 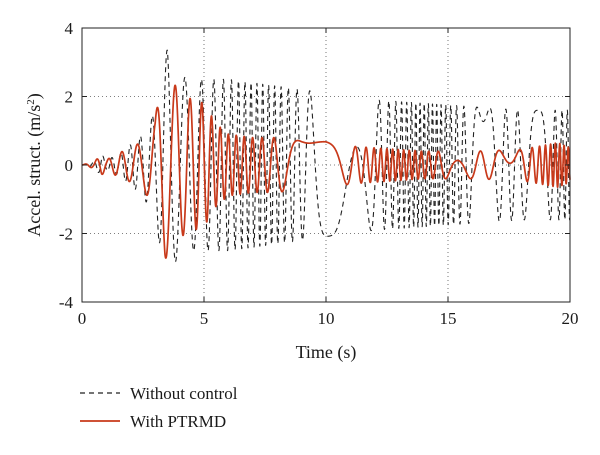 I want to click on y-tick-label: 4, so click(x=69, y=28).